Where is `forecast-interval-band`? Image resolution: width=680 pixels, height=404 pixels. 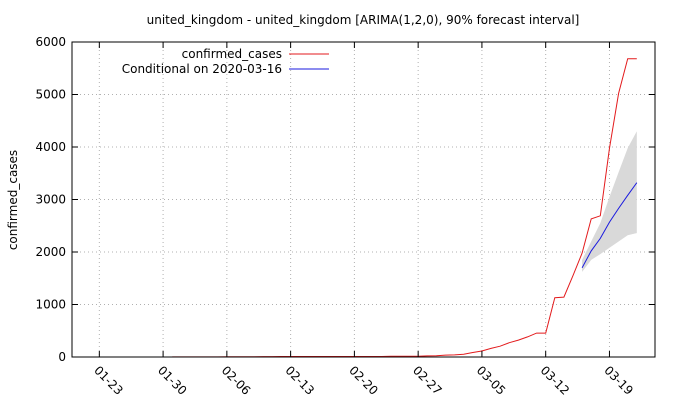
forecast-interval-band is located at coordinates (609, 201).